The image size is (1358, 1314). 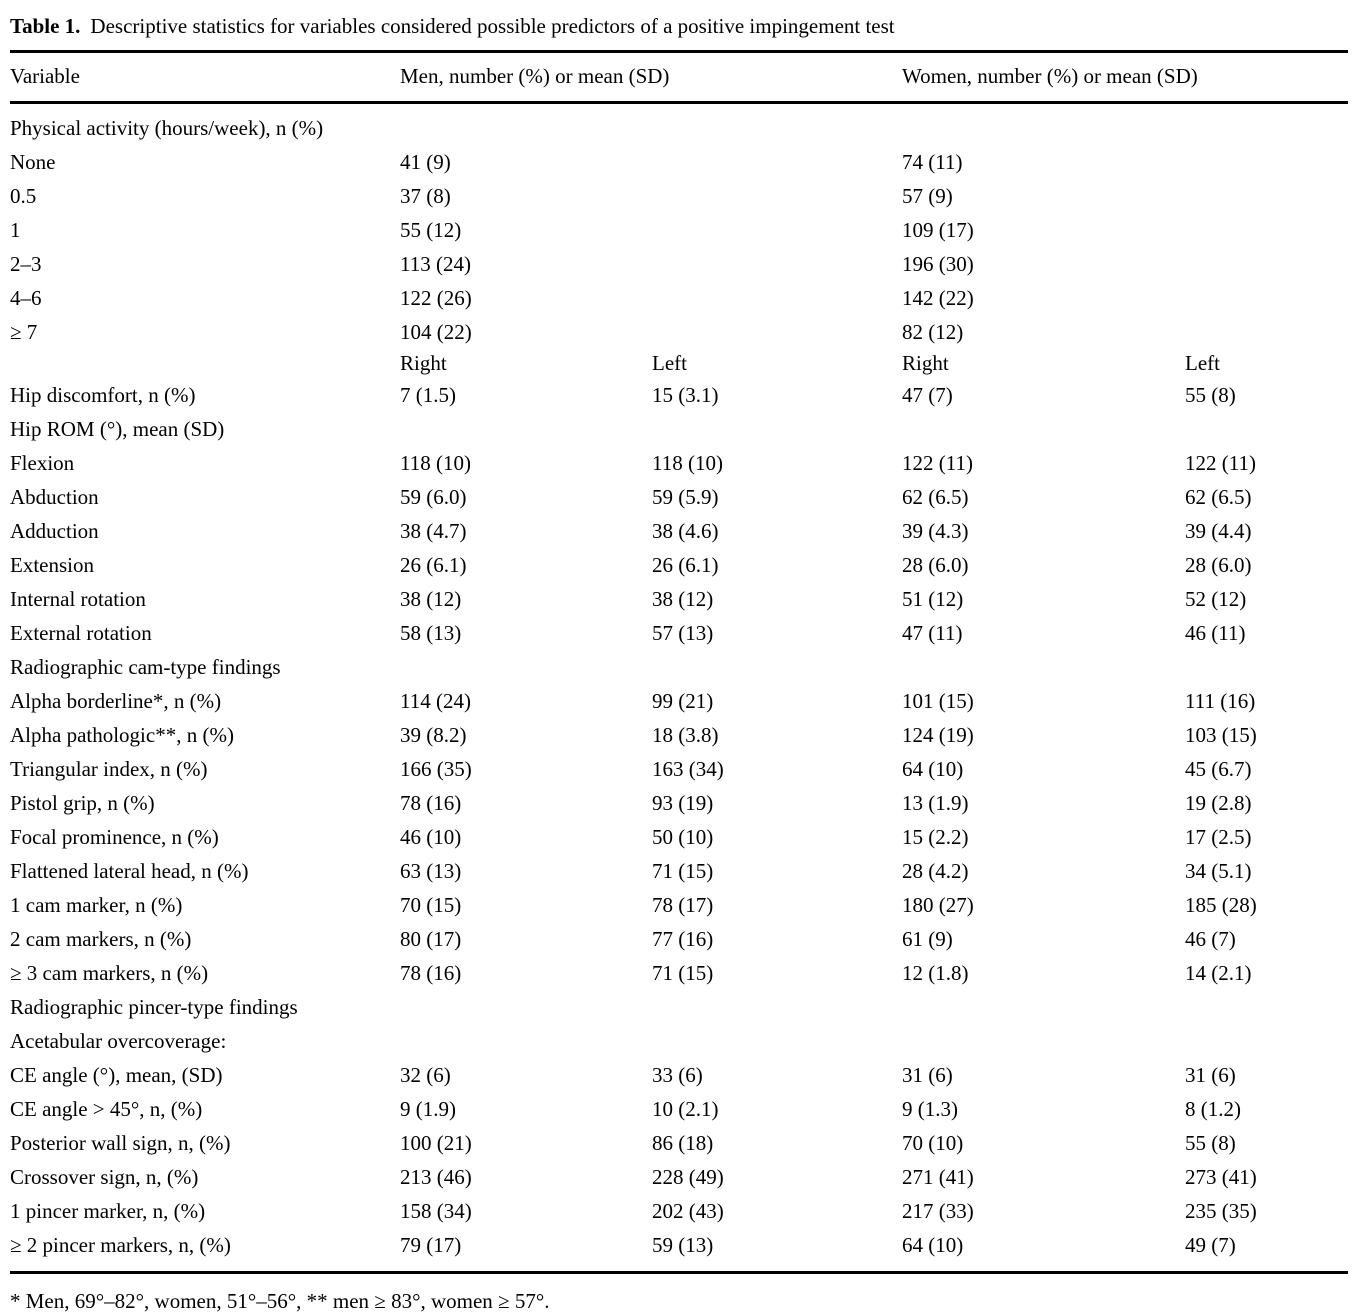 What do you see at coordinates (1218, 531) in the screenshot?
I see `cell-value: 39 (4.4)` at bounding box center [1218, 531].